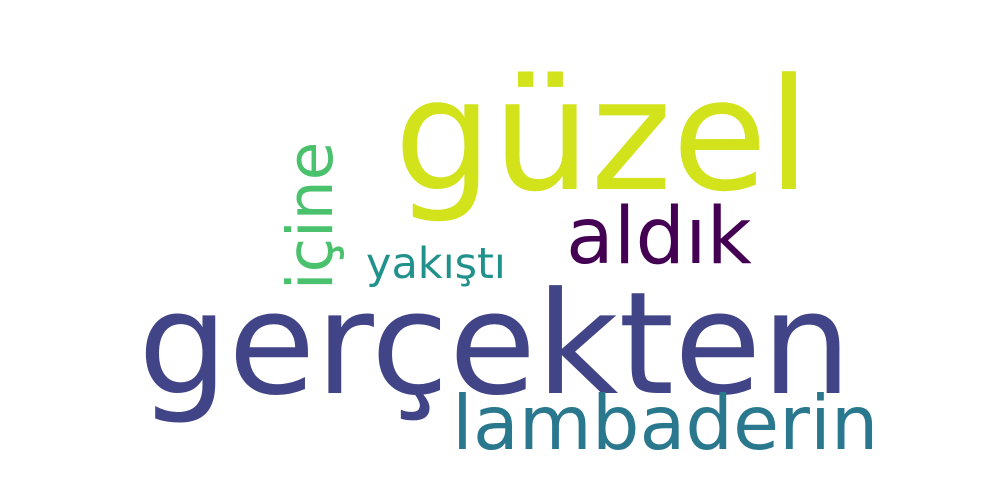 The height and width of the screenshot is (500, 1000). I want to click on word-yakisti: yakıştı, so click(436, 264).